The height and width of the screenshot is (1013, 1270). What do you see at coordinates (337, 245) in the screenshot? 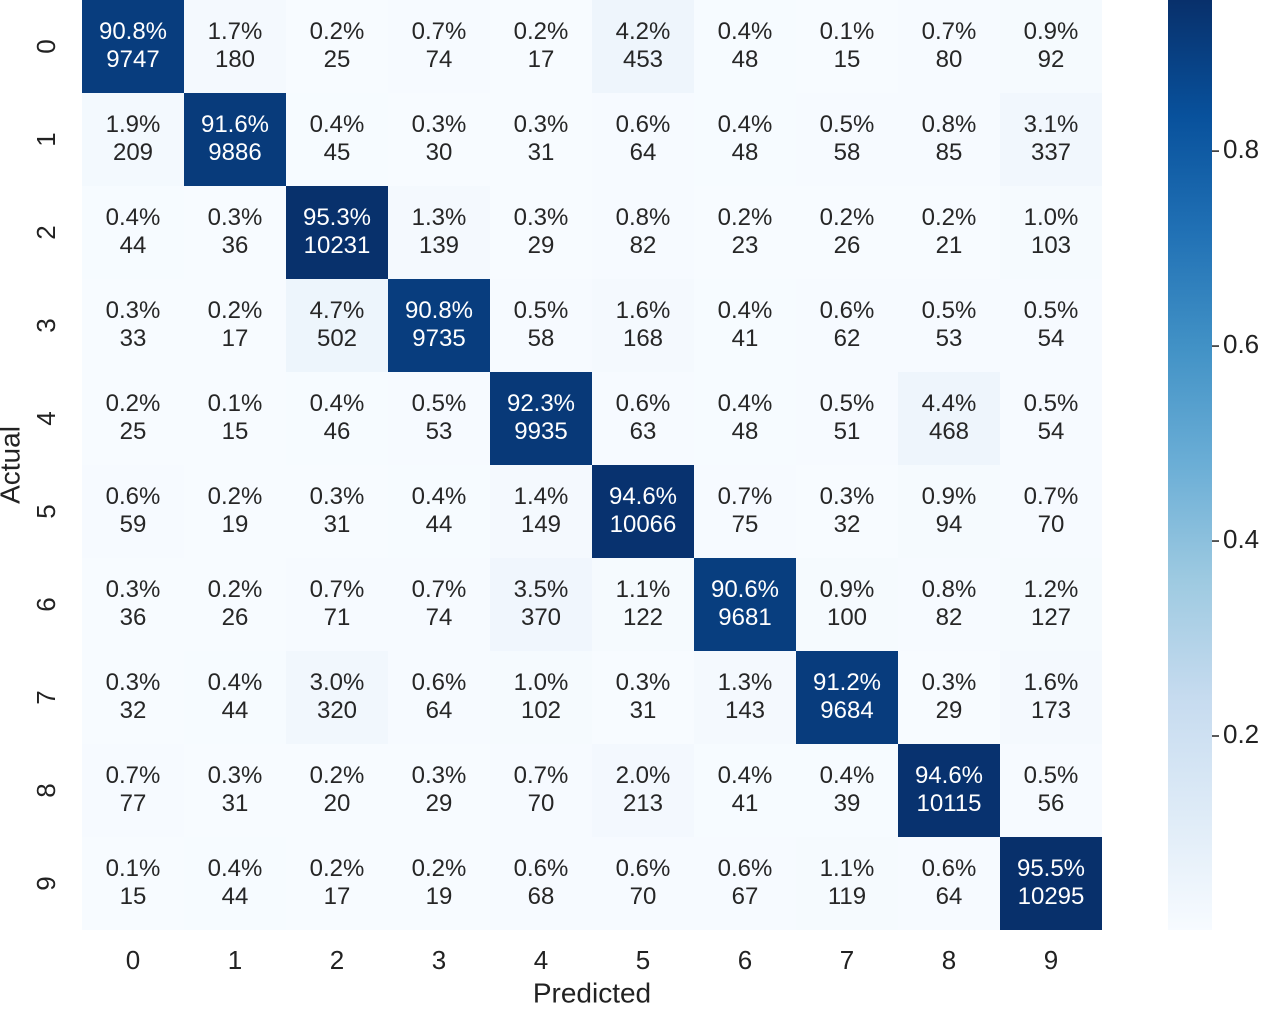
I see `cell-count-label: 10231` at bounding box center [337, 245].